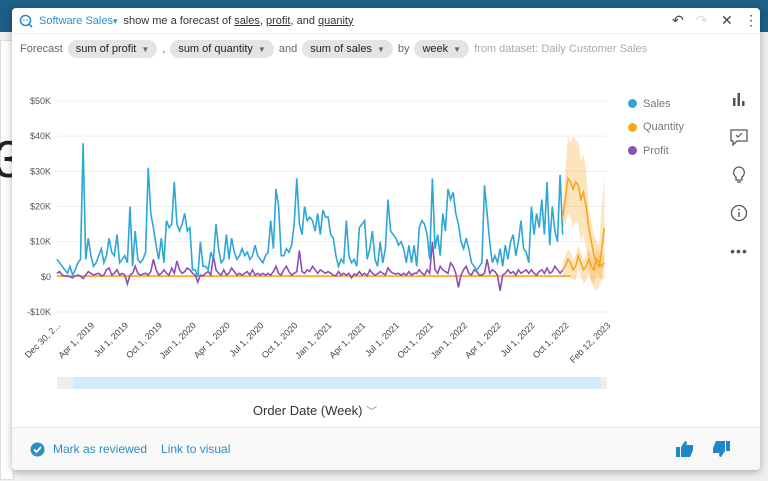 This screenshot has height=481, width=768. What do you see at coordinates (179, 20) in the screenshot?
I see `query-prefix: show me a forecast of` at bounding box center [179, 20].